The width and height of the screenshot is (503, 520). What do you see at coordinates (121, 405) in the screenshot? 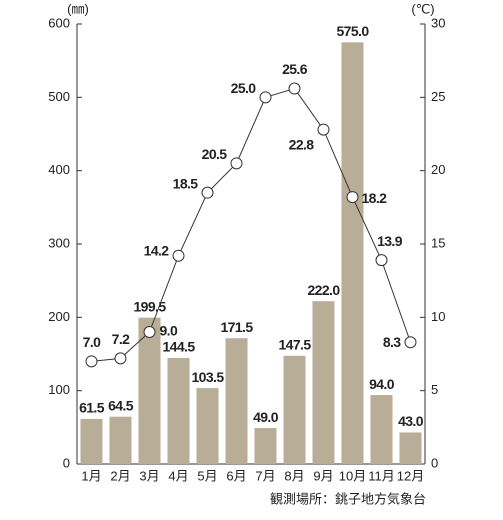
I see `bar-value-label: 64.5` at bounding box center [121, 405].